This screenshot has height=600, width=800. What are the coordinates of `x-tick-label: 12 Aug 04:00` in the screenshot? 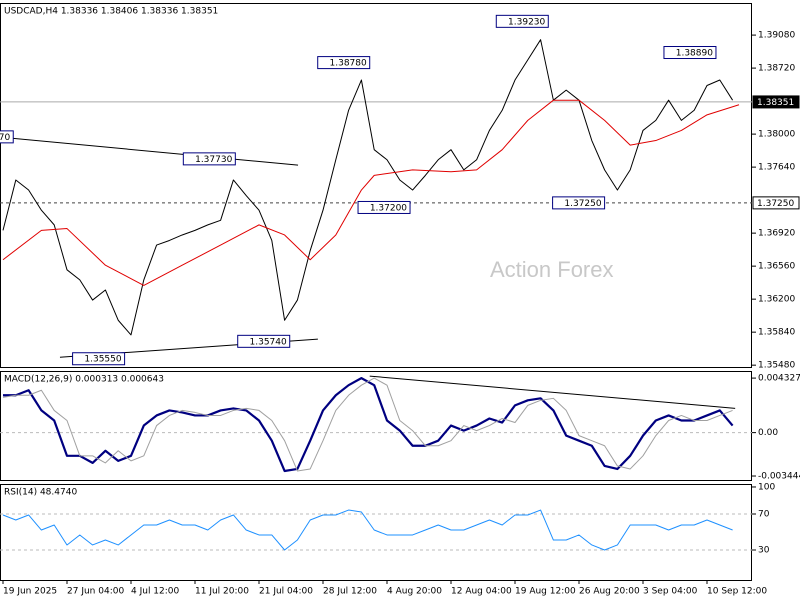 It's located at (481, 592).